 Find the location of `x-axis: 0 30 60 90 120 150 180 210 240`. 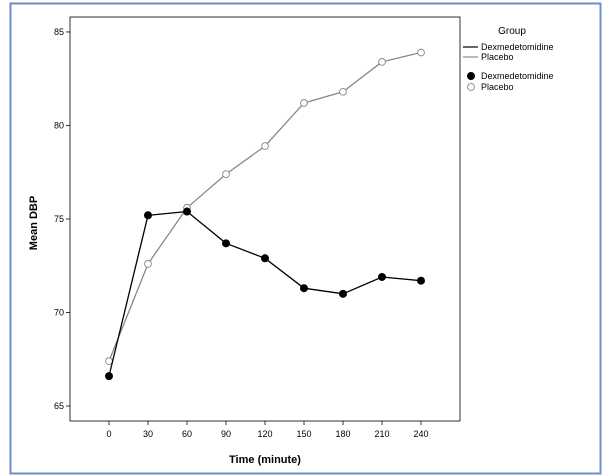

x-axis: 0 30 60 90 120 150 180 210 240 is located at coordinates (267, 430).